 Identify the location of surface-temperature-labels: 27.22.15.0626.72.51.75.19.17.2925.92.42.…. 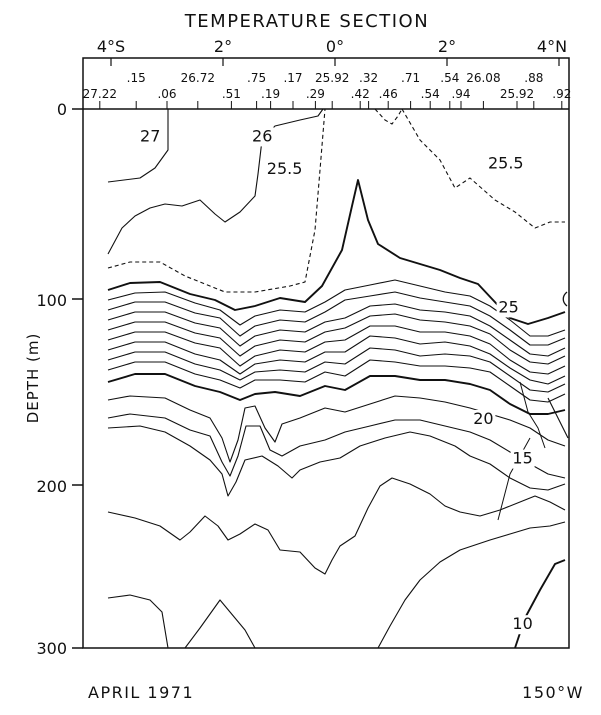
(327, 86).